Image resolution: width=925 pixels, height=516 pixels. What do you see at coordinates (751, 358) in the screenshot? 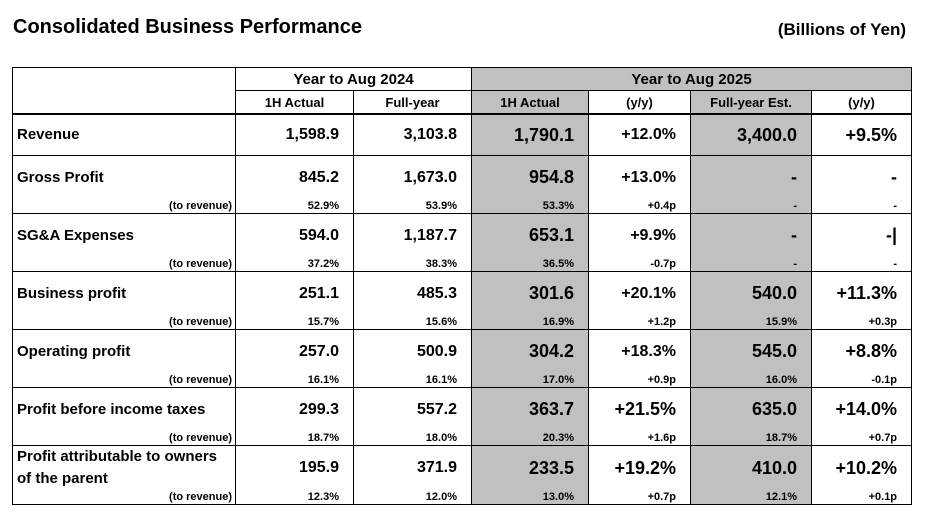
I see `cell: 545.0 16.0%` at bounding box center [751, 358].